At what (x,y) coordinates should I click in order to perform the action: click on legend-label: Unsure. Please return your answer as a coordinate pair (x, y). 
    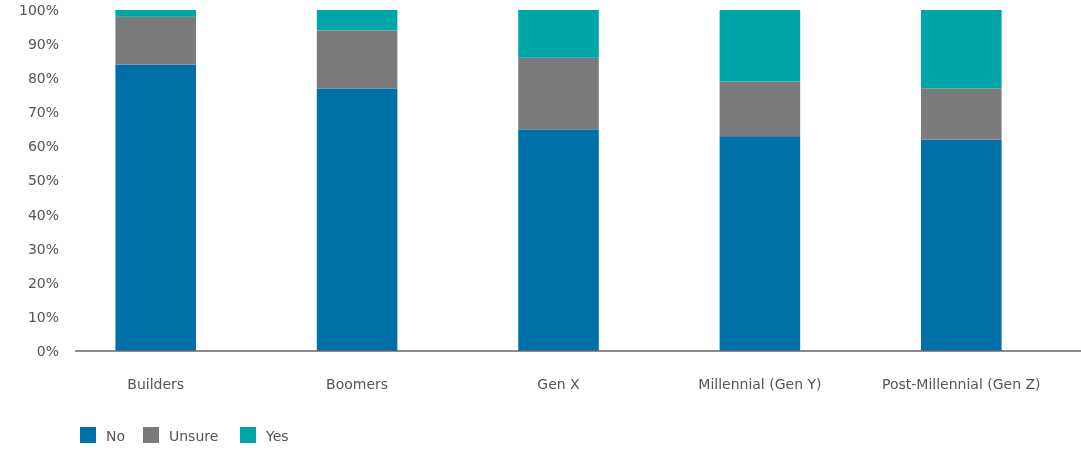
    Looking at the image, I should click on (194, 436).